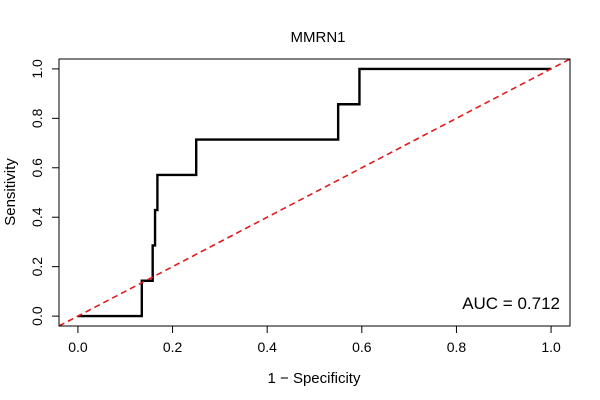 The image size is (600, 400). I want to click on y-tick-label: 0.2, so click(37, 267).